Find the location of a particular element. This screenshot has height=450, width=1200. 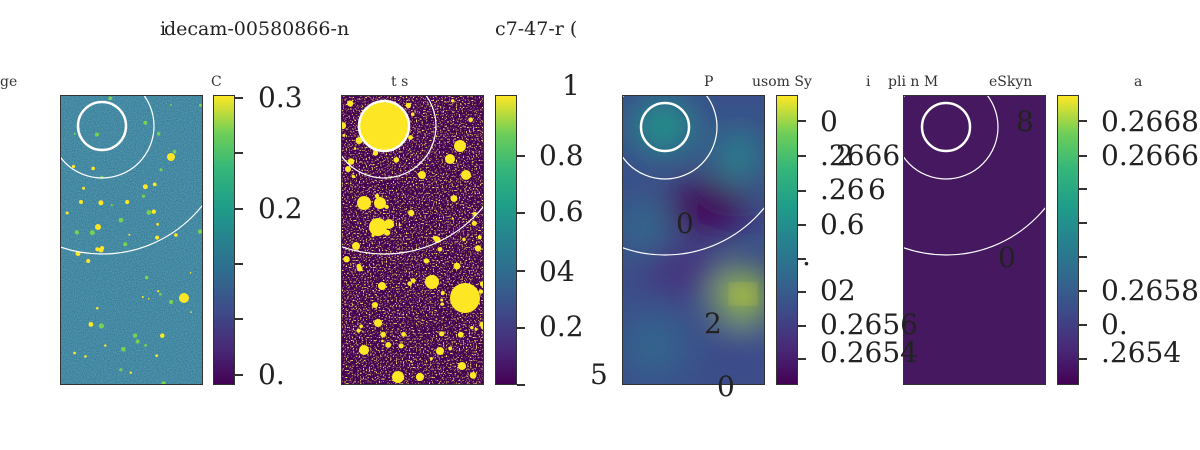

cb4-label: 0.2668 is located at coordinates (1150, 121).